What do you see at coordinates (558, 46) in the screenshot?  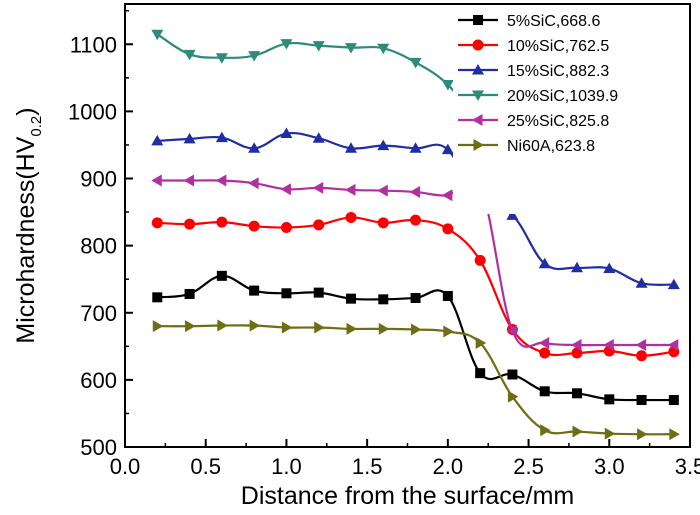 I see `legend-label: 10%SiC,762.5` at bounding box center [558, 46].